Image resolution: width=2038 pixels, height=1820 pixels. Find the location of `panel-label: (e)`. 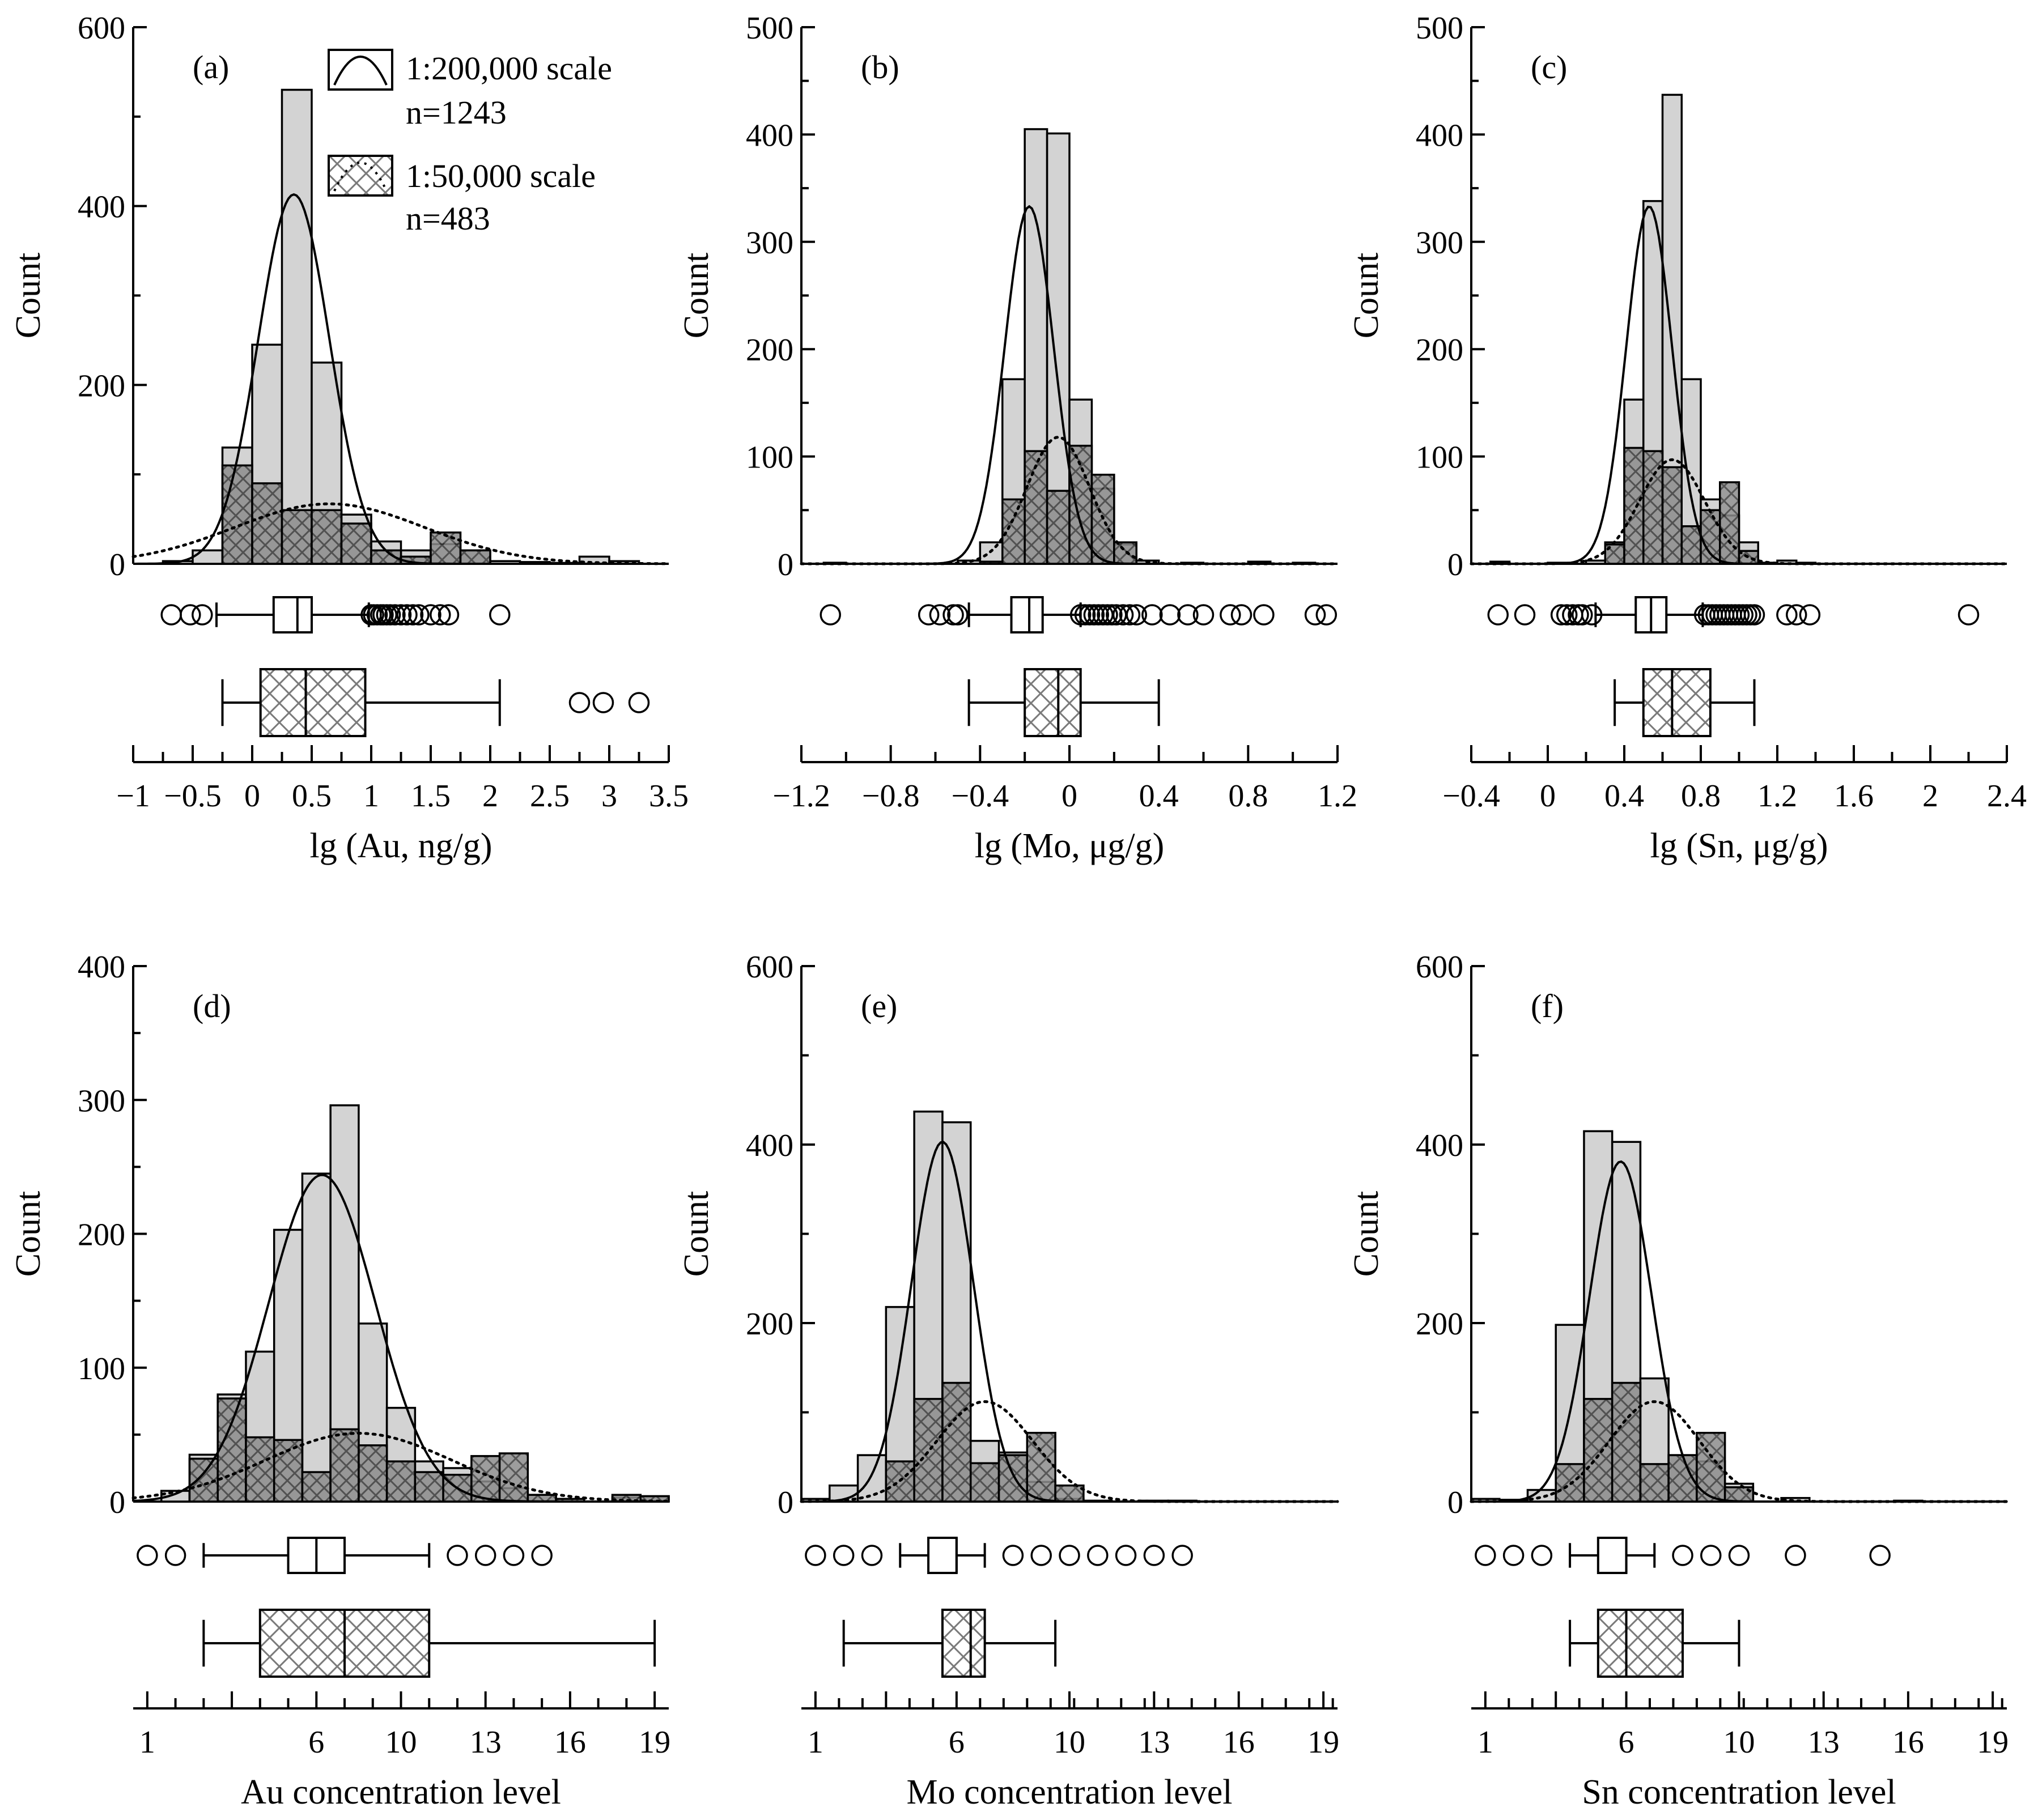

panel-label: (e) is located at coordinates (879, 1006).